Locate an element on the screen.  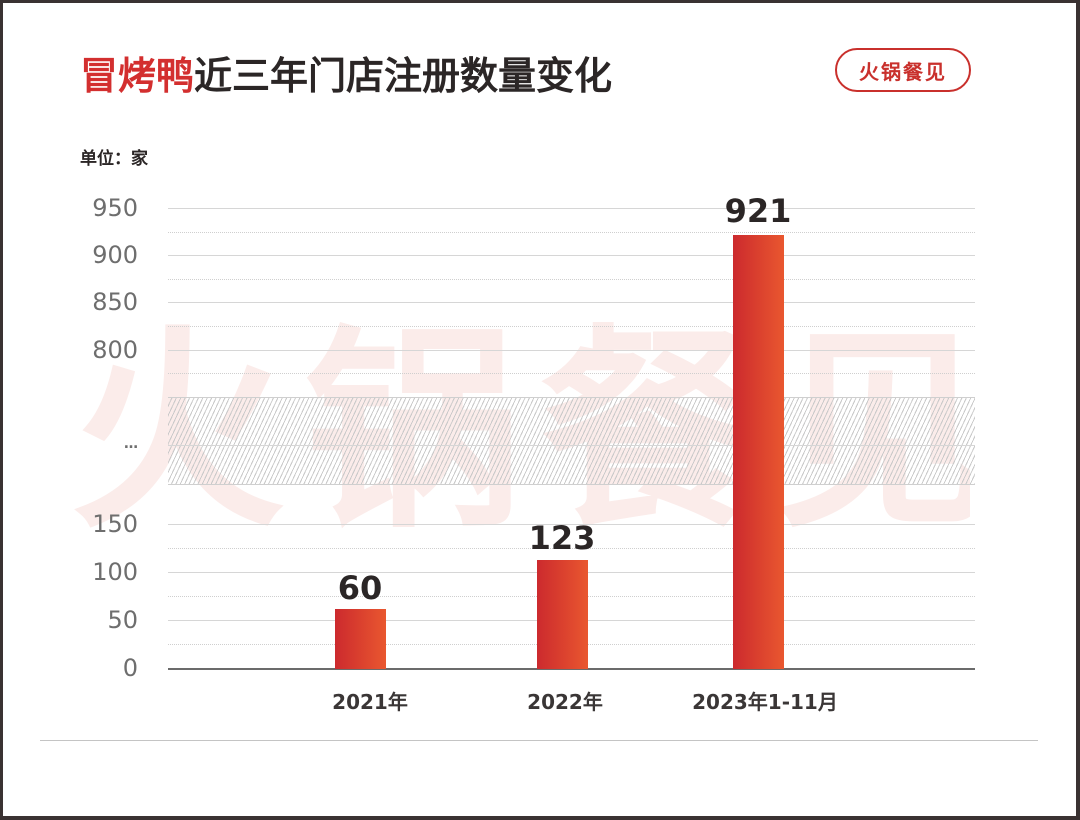
x-tick-label: 2022年 is located at coordinates (565, 702).